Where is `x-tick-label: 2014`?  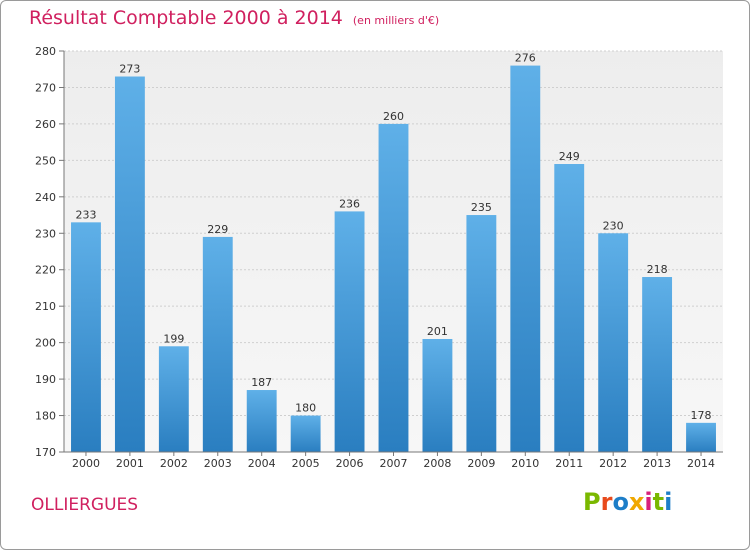 x-tick-label: 2014 is located at coordinates (701, 463).